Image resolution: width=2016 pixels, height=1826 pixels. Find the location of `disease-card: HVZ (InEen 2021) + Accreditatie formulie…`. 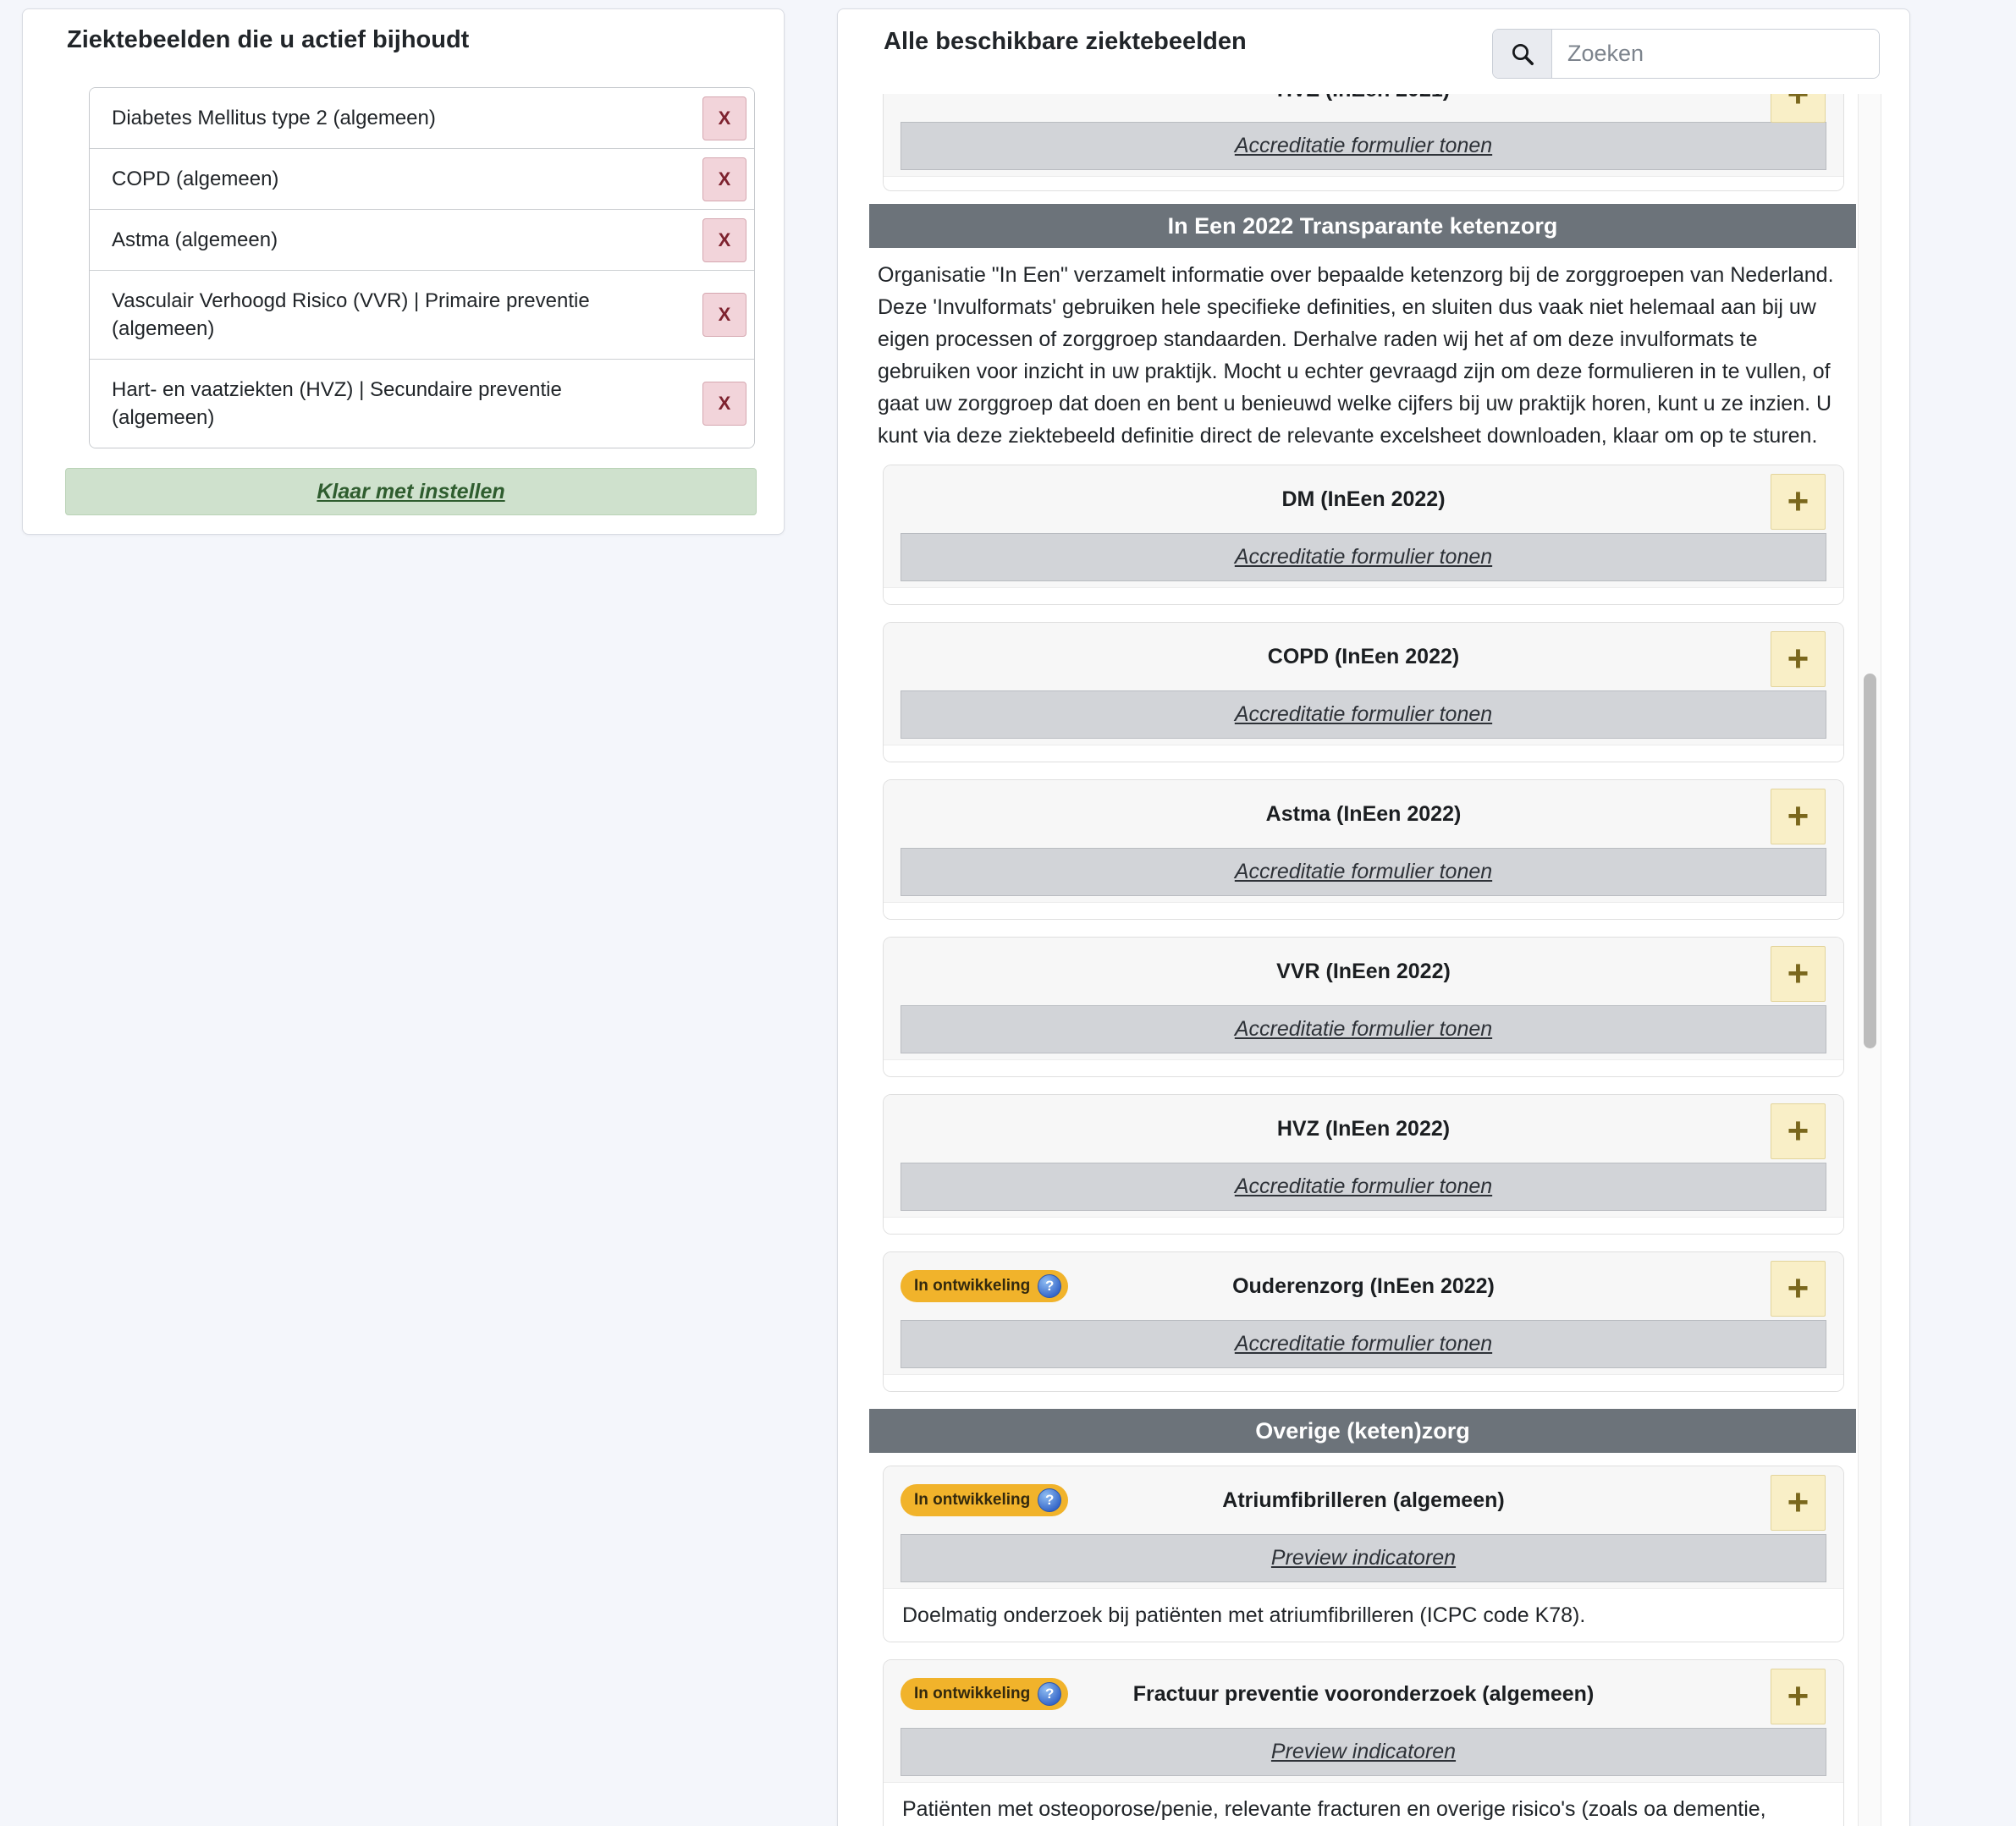

disease-card: HVZ (InEen 2021) + Accreditatie formulie… is located at coordinates (1363, 142).